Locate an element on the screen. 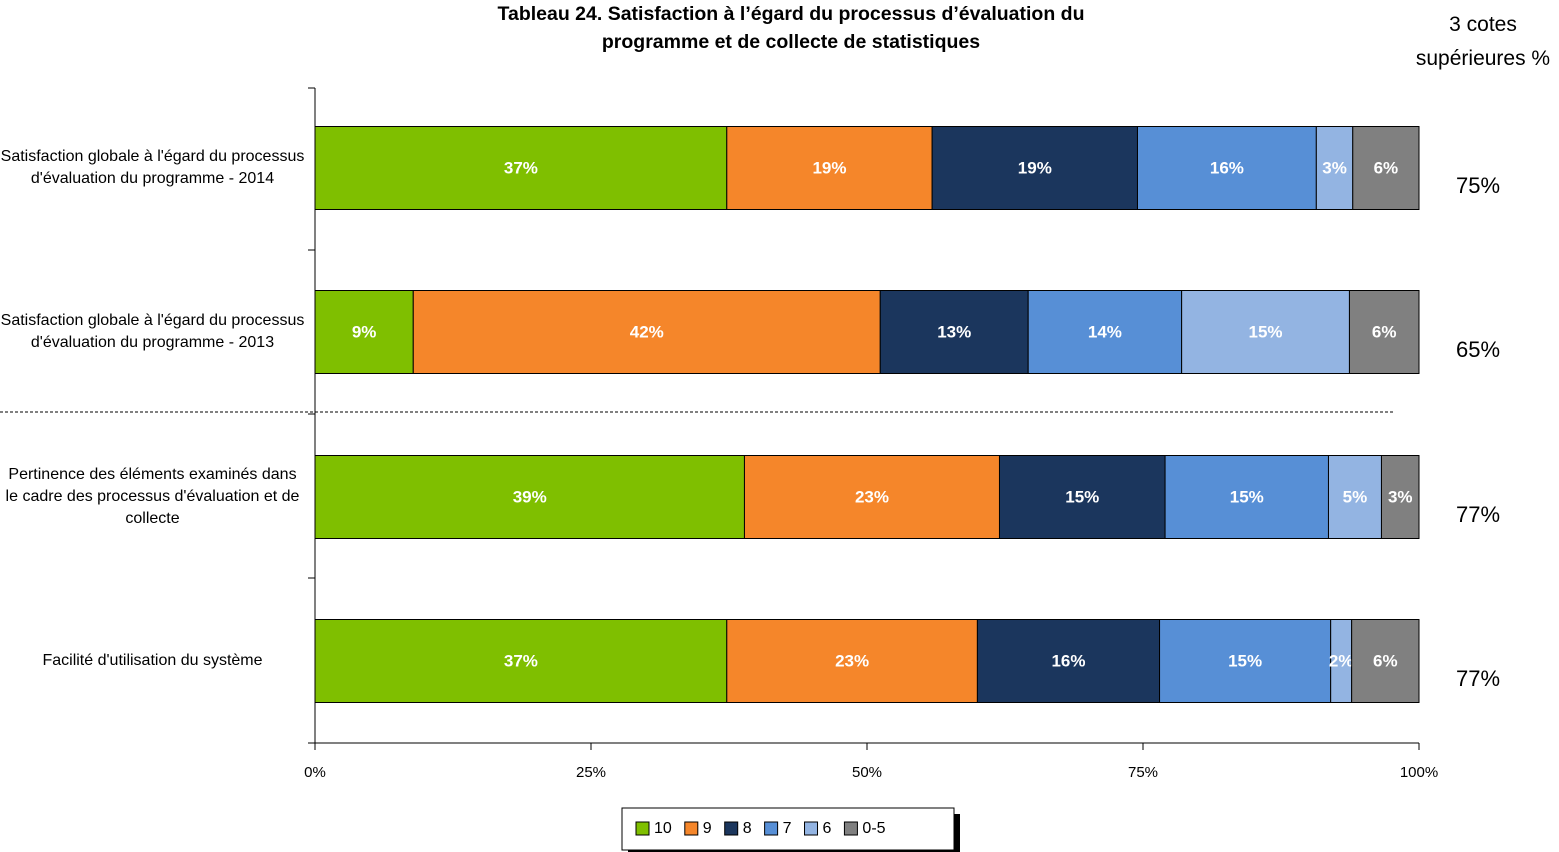  category-label: Facilité d'utilisation du système is located at coordinates (152, 660).